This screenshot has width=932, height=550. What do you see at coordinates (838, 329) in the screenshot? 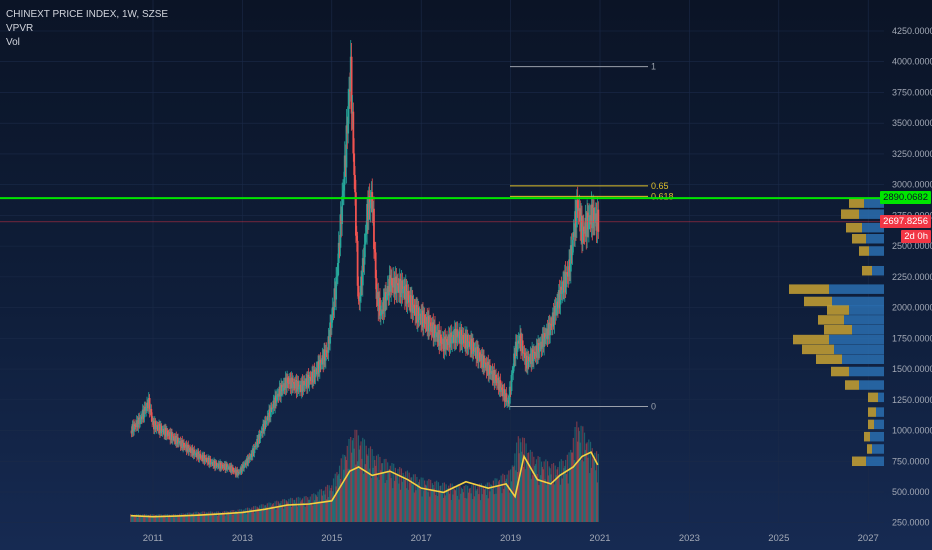
I see `vpvr-bar-down` at bounding box center [838, 329].